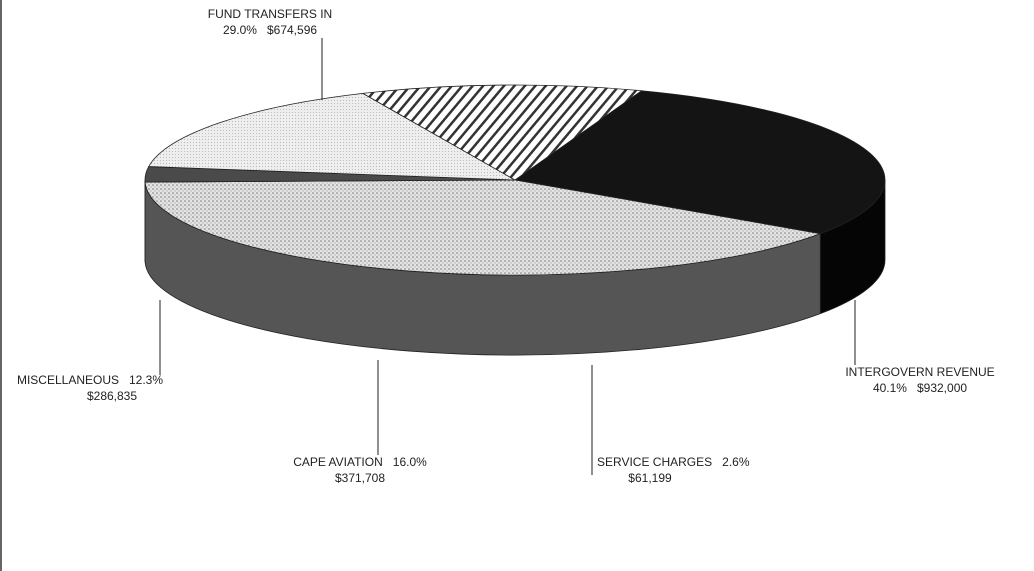 The image size is (1034, 571). I want to click on slice-label: 40.1% $932,000, so click(920, 388).